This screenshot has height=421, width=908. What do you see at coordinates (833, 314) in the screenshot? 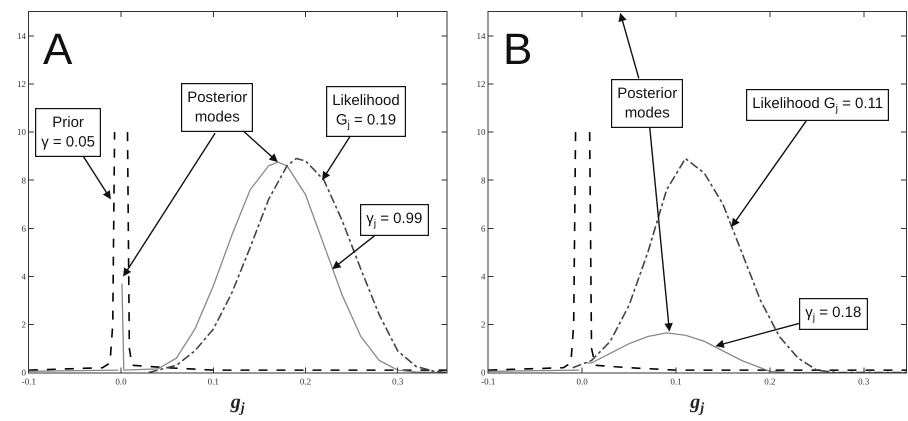
I see `annotation: γ$_{j}$ = 0.18` at bounding box center [833, 314].